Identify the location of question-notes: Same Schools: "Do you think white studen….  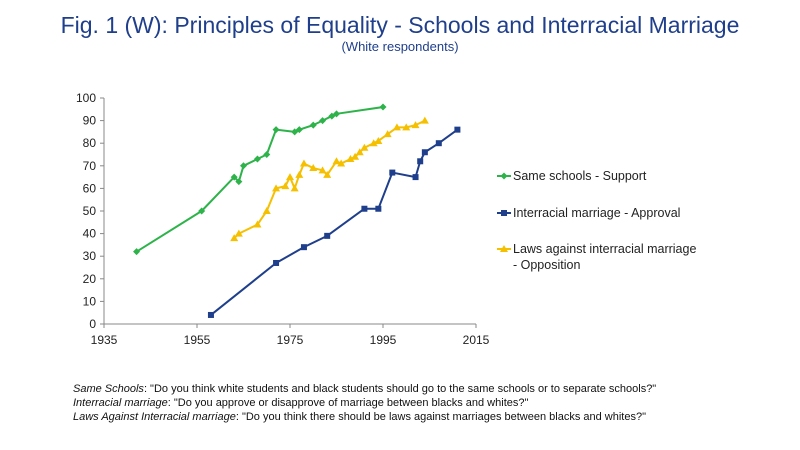
(433, 403).